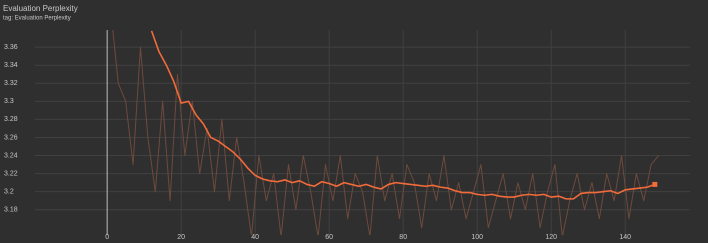  Describe the element at coordinates (11, 155) in the screenshot. I see `y-tick-label: 3.24` at that location.